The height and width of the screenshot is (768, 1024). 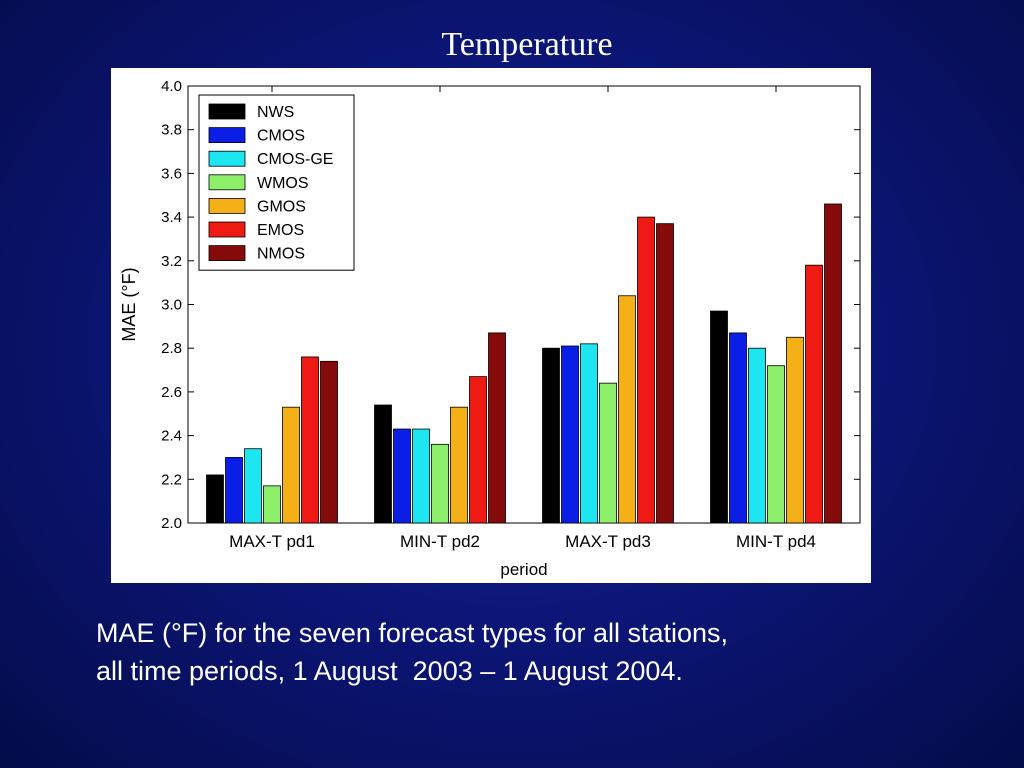 I want to click on y-tick-label: 2.2, so click(x=171, y=479).